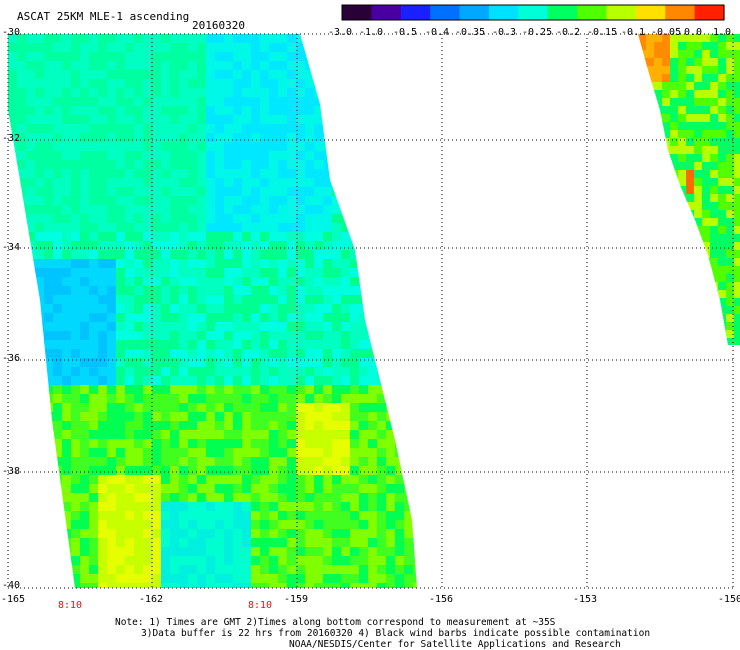  Describe the element at coordinates (437, 32) in the screenshot. I see `colorbar-label: -0.4` at that location.